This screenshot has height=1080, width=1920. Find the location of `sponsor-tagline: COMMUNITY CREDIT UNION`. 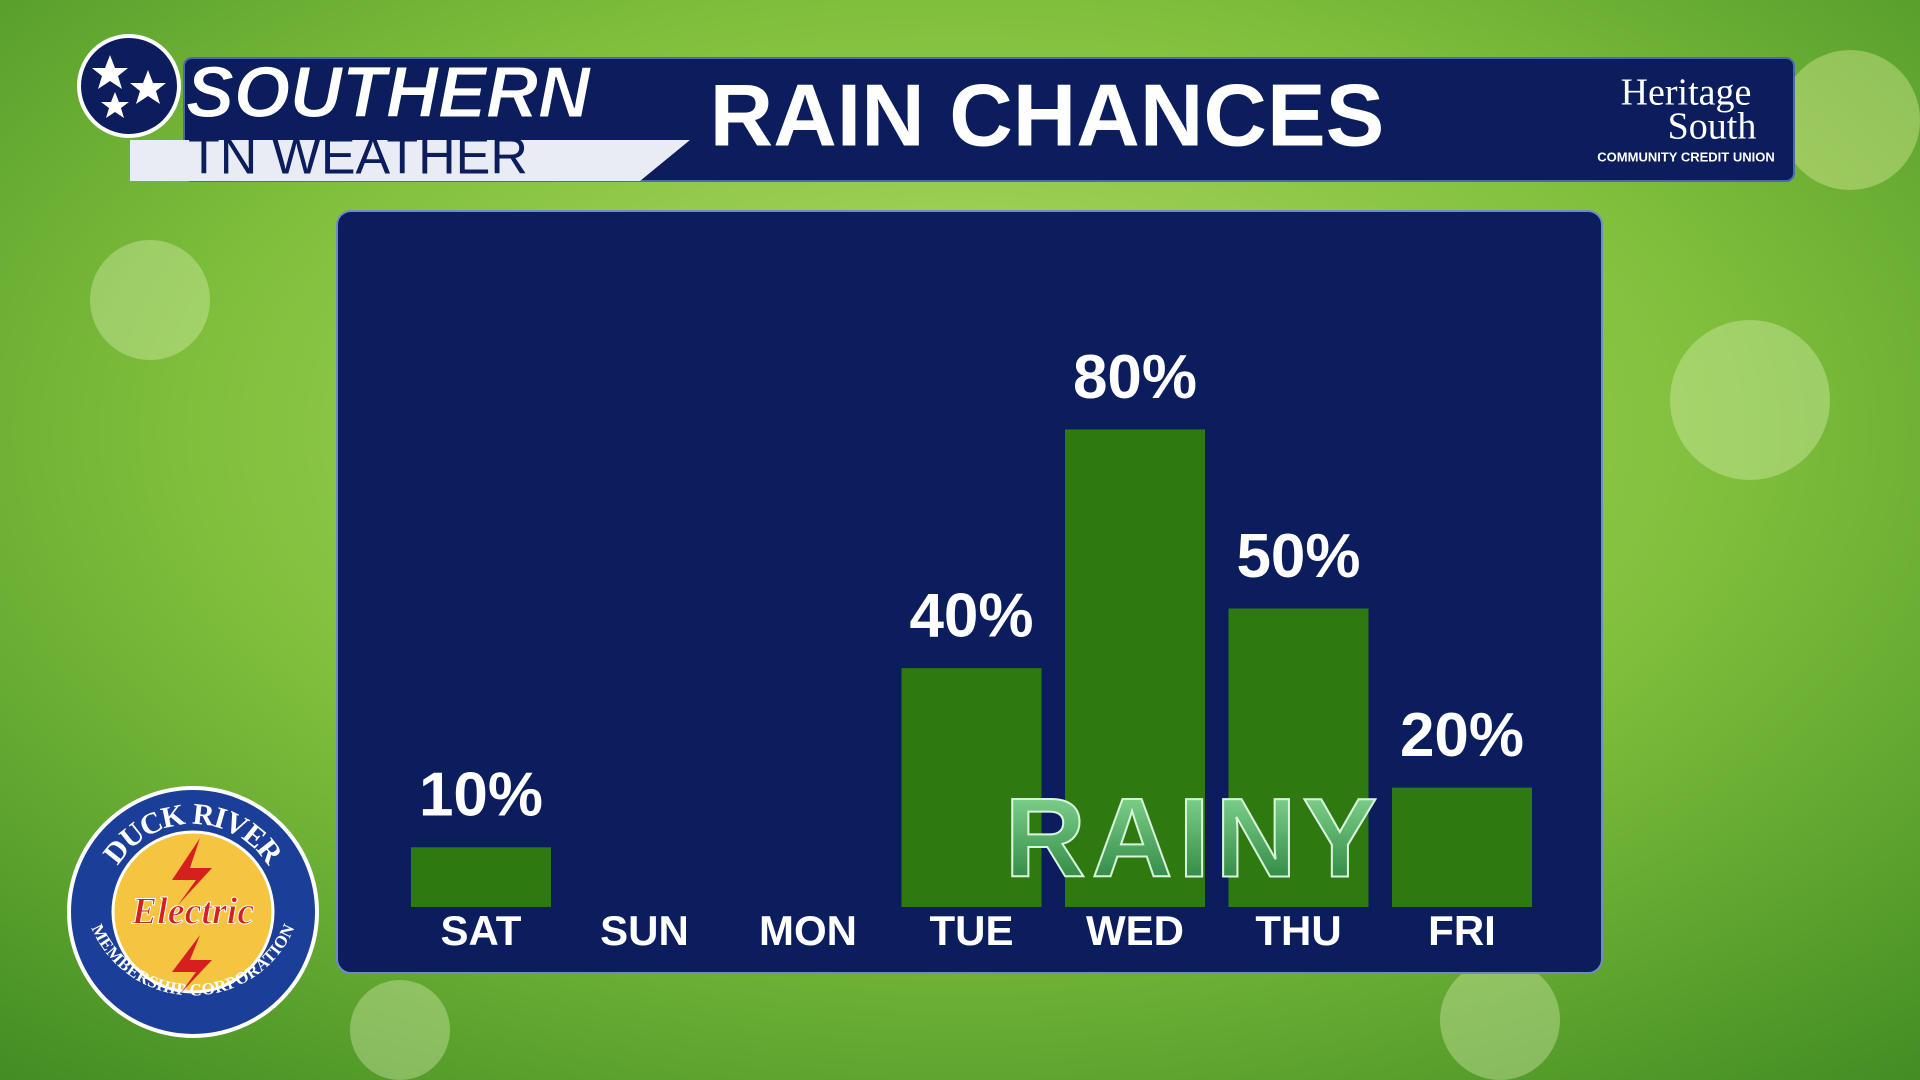

sponsor-tagline: COMMUNITY CREDIT UNION is located at coordinates (1685, 156).